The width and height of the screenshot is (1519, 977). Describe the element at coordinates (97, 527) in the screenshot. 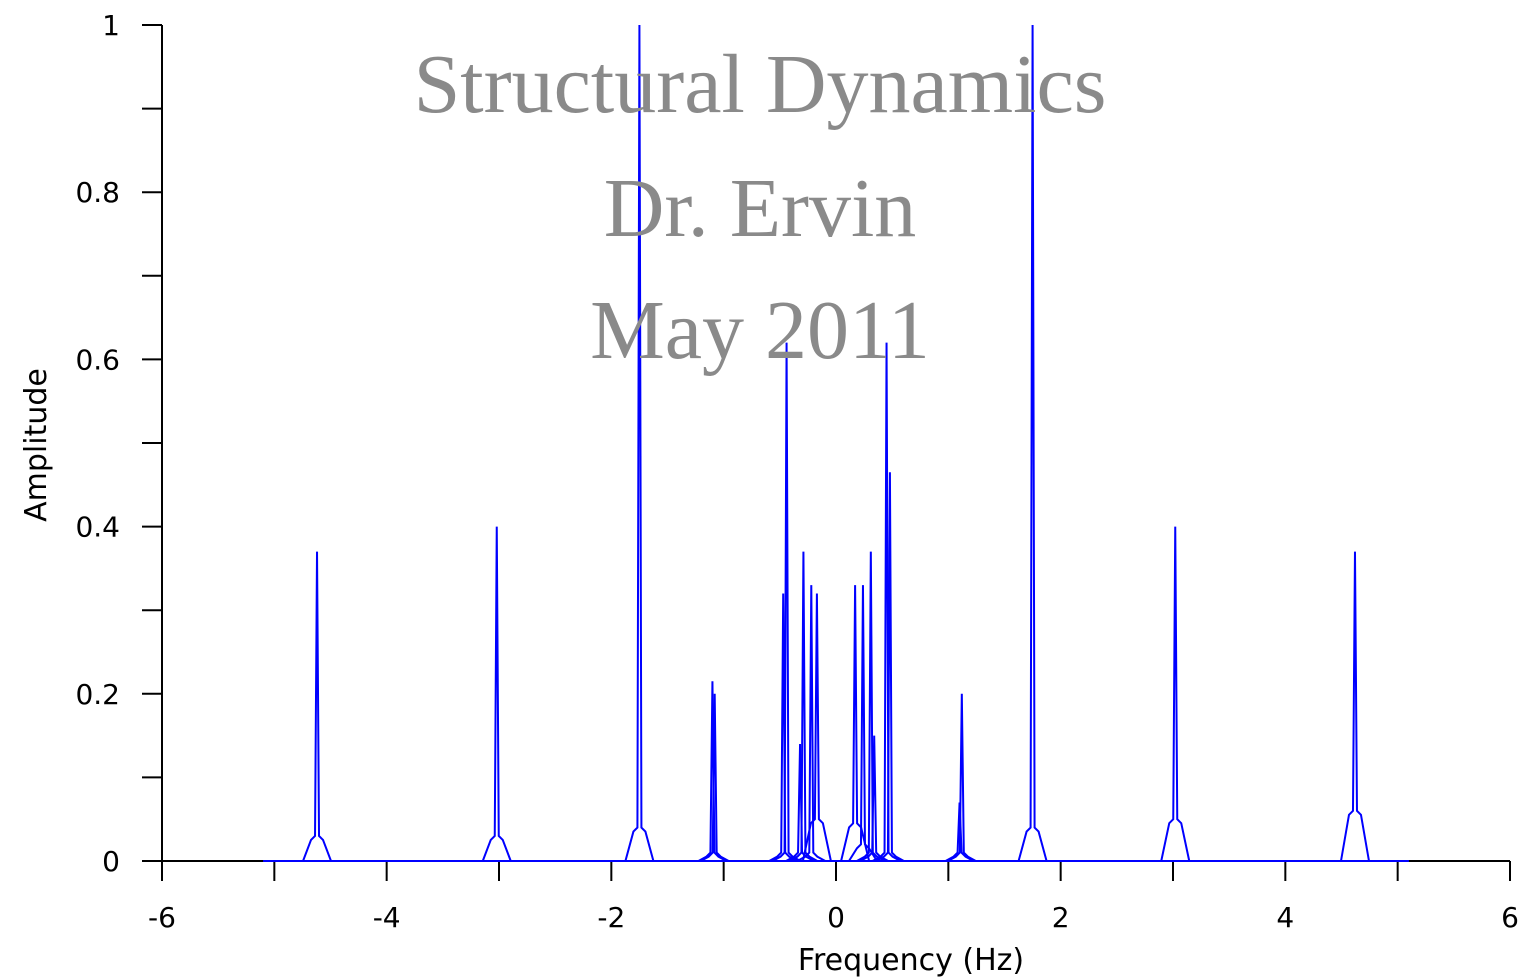

I see `y-tick-label: 0.4` at that location.